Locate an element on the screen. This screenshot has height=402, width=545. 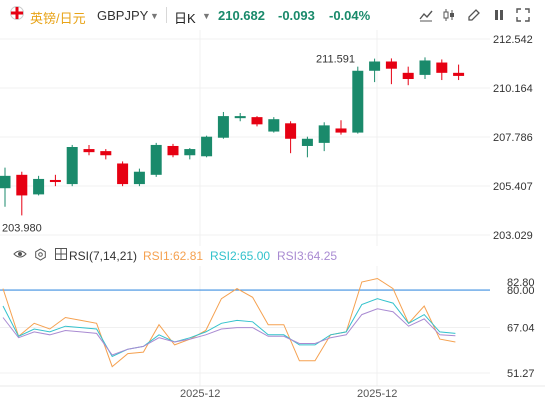
last-price: 210.682 is located at coordinates (241, 15).